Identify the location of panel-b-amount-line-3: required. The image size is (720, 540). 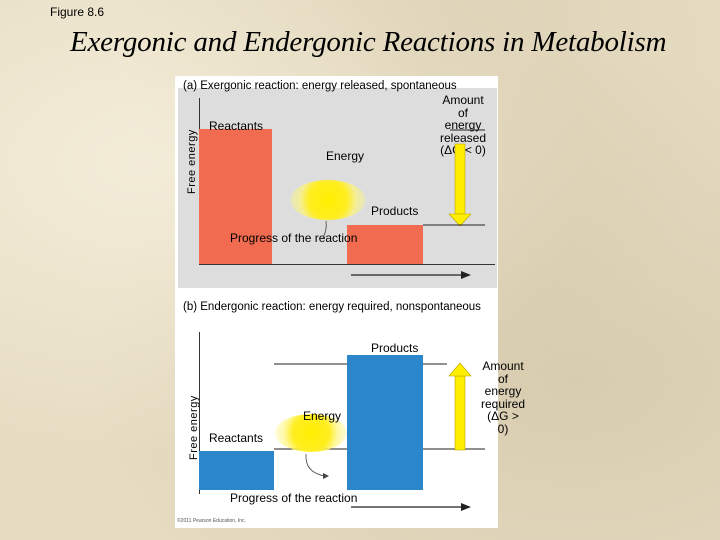
(503, 403).